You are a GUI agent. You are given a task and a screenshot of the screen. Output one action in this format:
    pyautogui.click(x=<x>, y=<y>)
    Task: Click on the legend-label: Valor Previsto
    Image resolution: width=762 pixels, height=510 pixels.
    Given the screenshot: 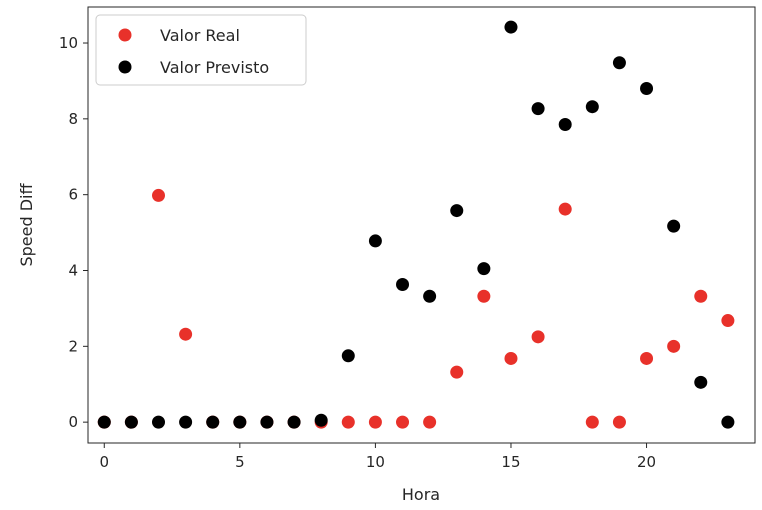 What is the action you would take?
    pyautogui.click(x=214, y=67)
    